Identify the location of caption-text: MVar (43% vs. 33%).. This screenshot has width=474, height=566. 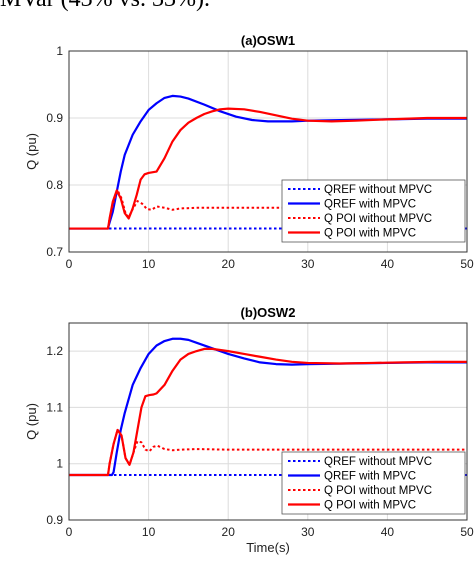
(105, 6).